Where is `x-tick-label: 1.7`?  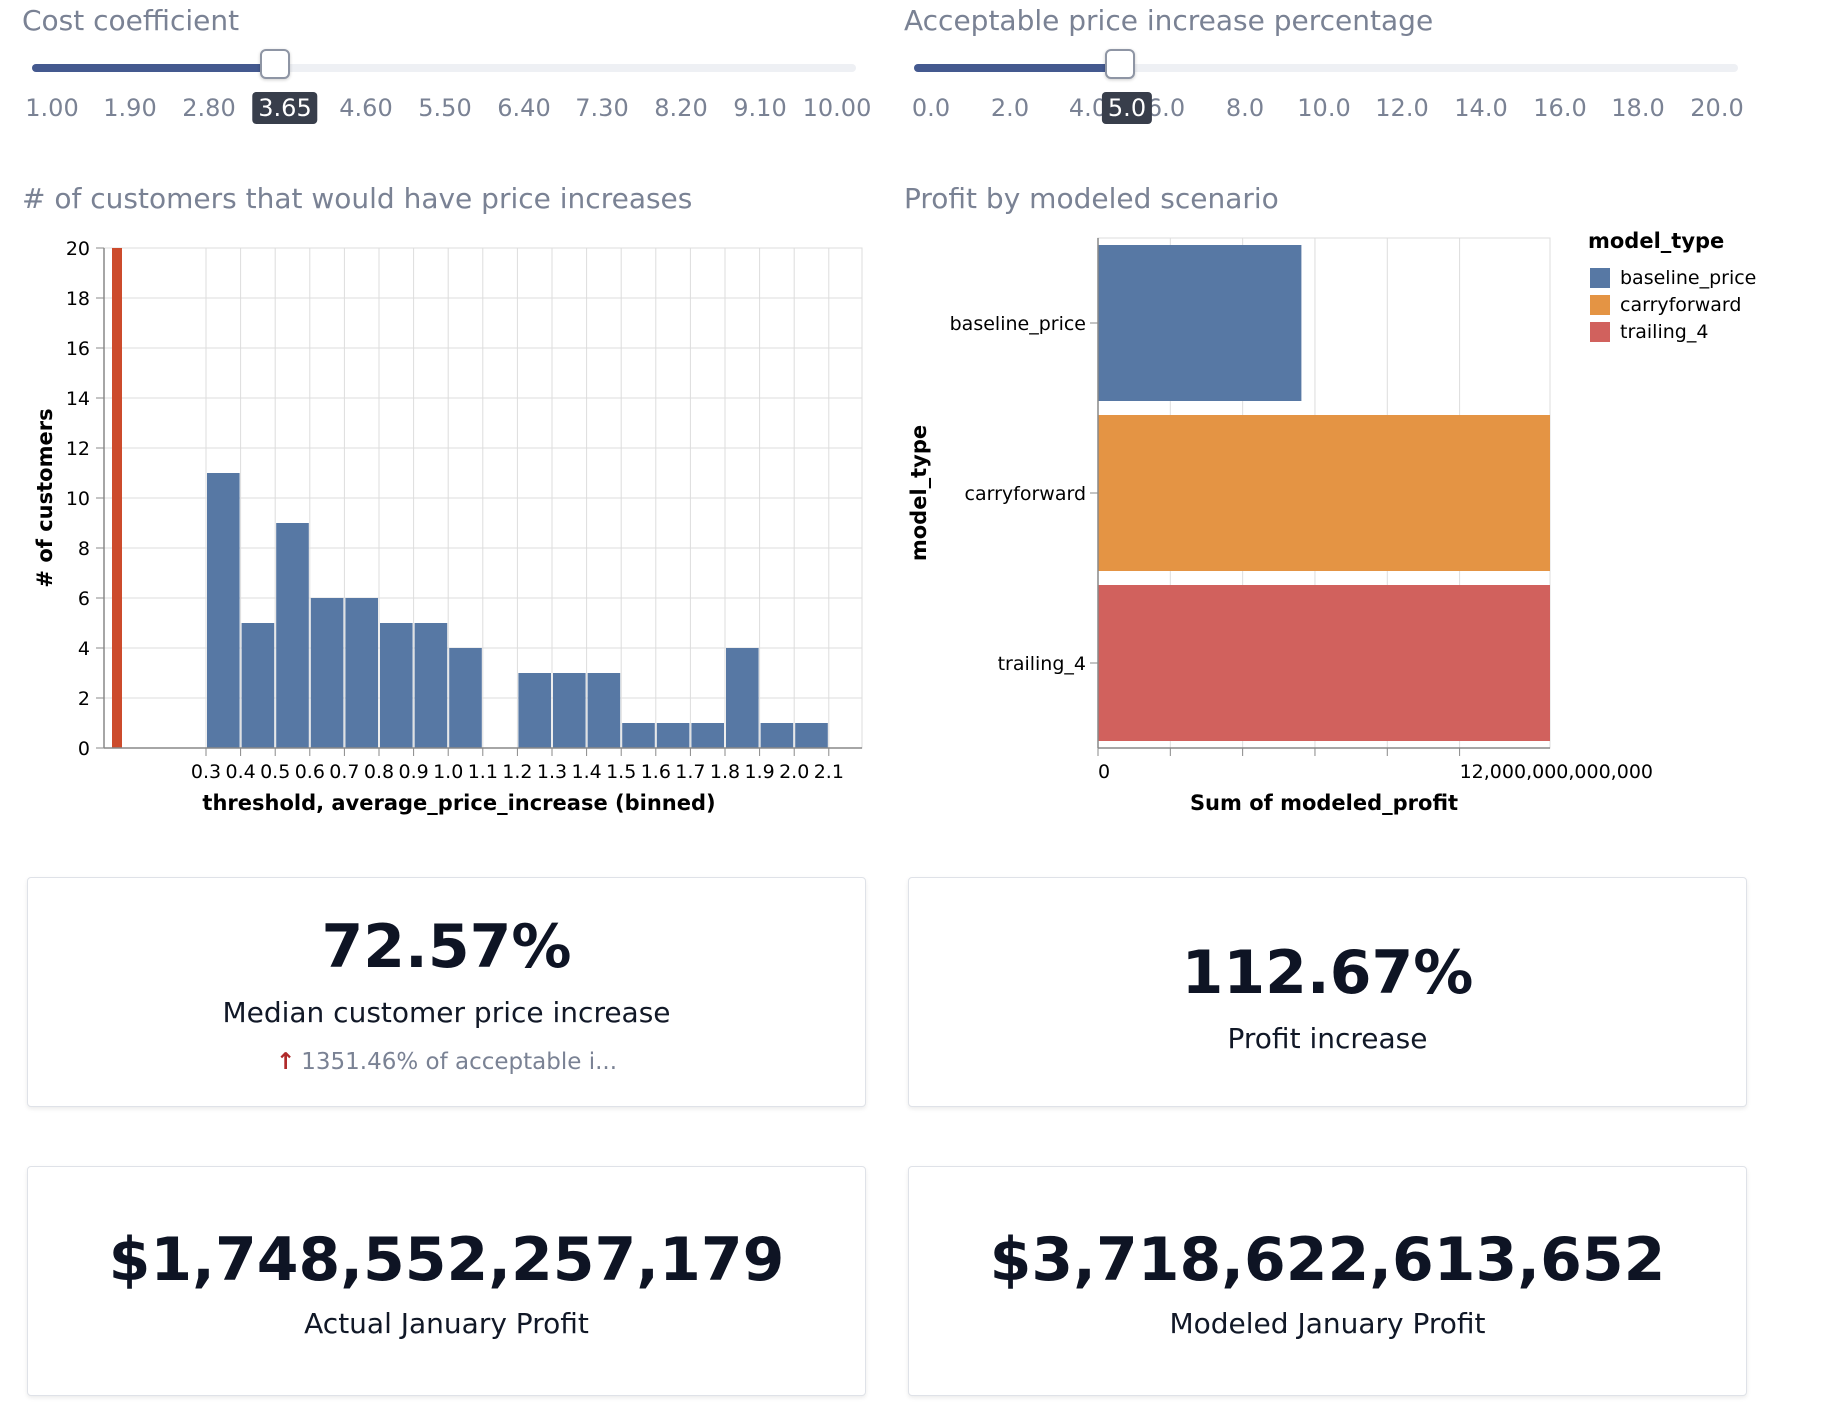 x-tick-label: 1.7 is located at coordinates (690, 772).